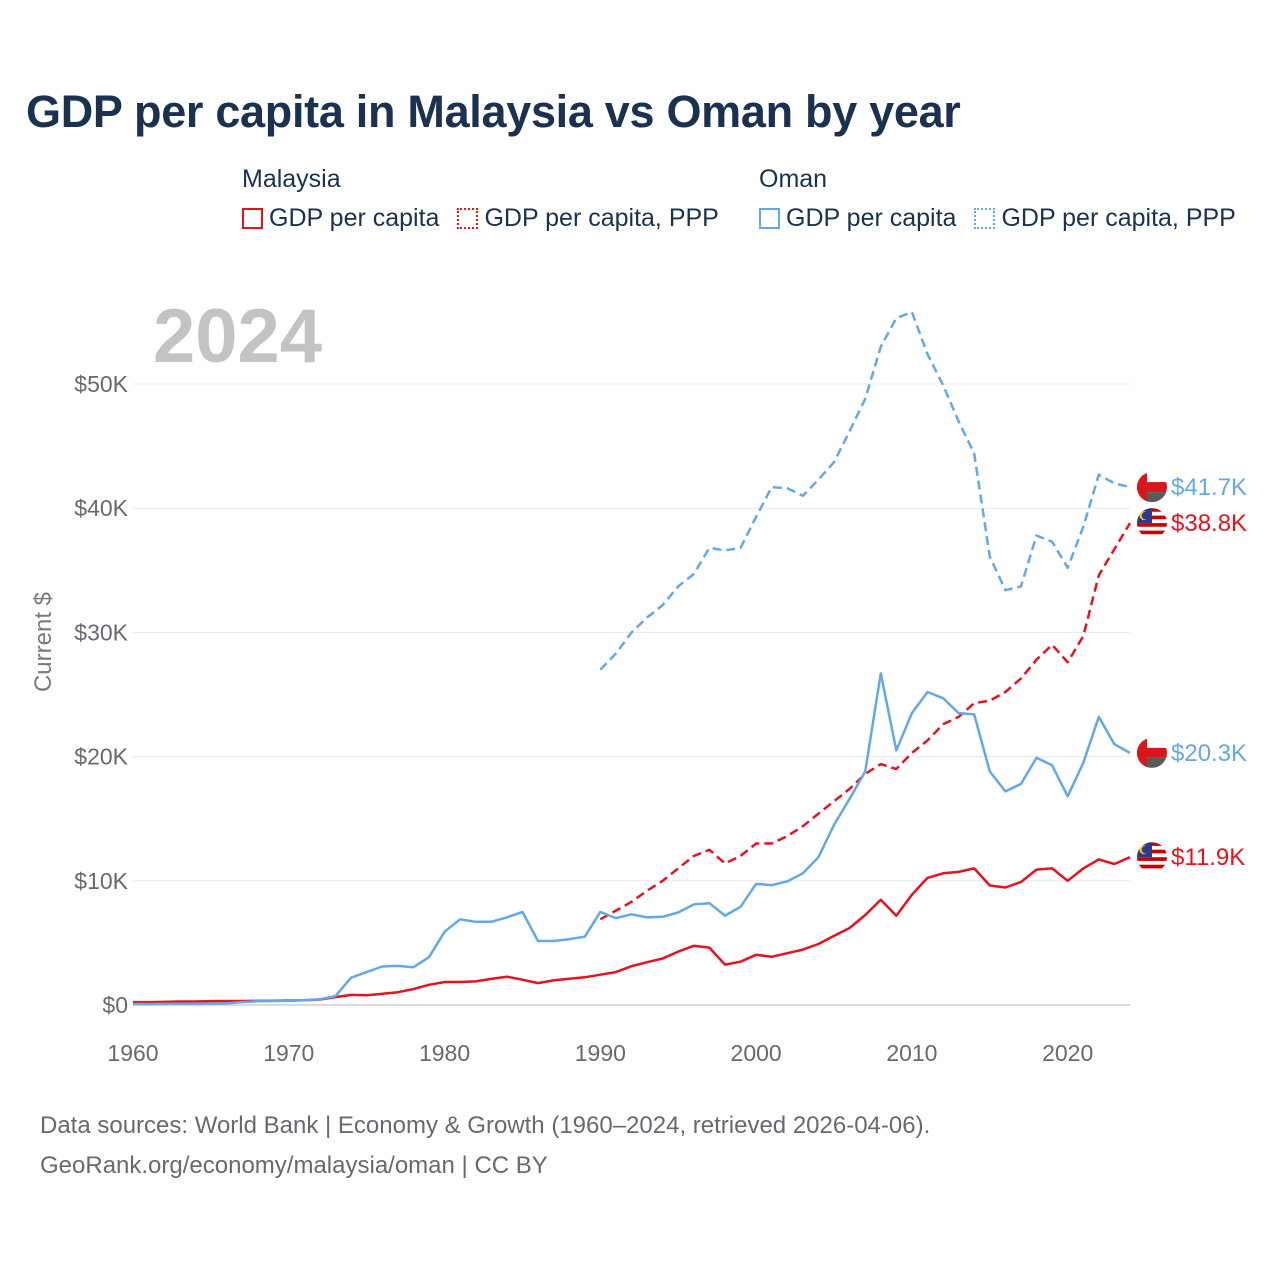 This screenshot has height=1280, width=1280. What do you see at coordinates (43, 642) in the screenshot?
I see `y-axis-title: Current $` at bounding box center [43, 642].